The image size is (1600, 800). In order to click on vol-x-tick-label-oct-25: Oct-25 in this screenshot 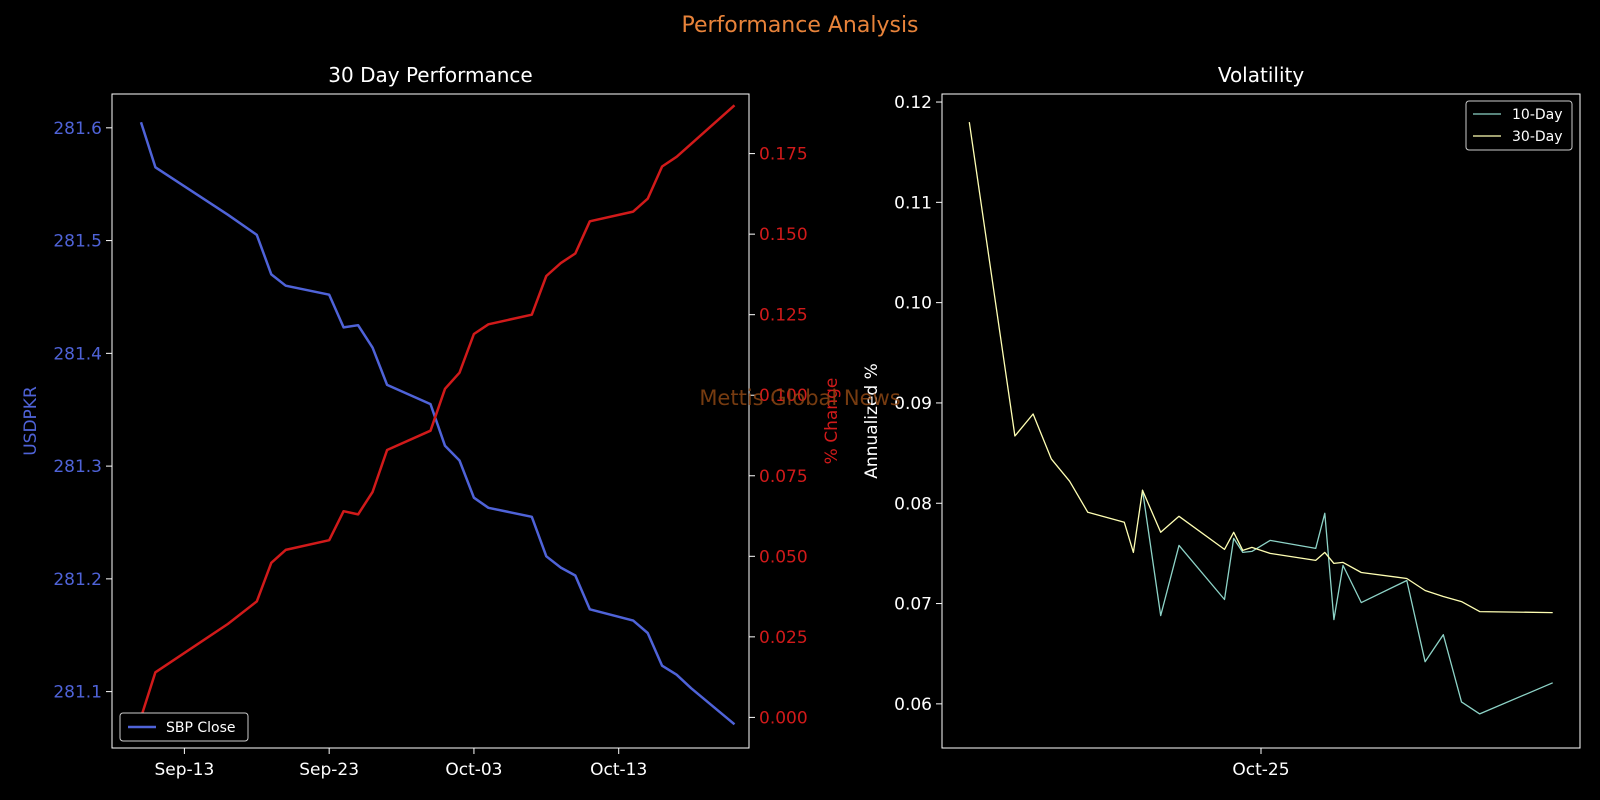, I will do `click(1260, 770)`.